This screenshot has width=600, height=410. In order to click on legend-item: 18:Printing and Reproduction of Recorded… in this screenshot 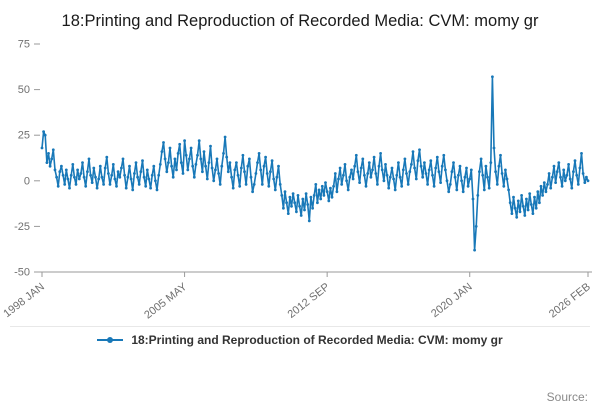, I will do `click(300, 340)`.